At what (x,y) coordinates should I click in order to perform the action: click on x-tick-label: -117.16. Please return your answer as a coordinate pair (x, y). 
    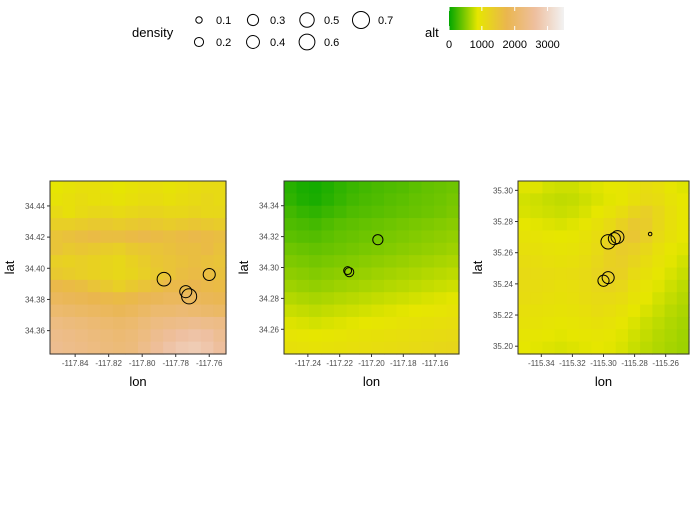
    Looking at the image, I should click on (435, 363).